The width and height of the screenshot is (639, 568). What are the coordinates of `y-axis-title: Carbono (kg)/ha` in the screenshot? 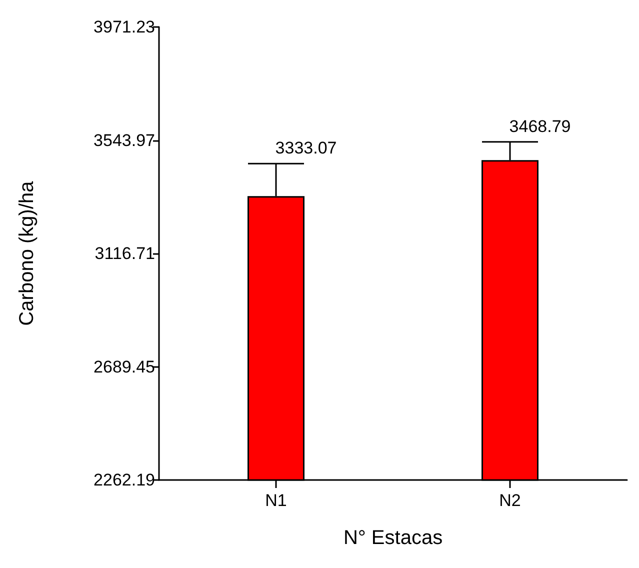 It's located at (27, 253).